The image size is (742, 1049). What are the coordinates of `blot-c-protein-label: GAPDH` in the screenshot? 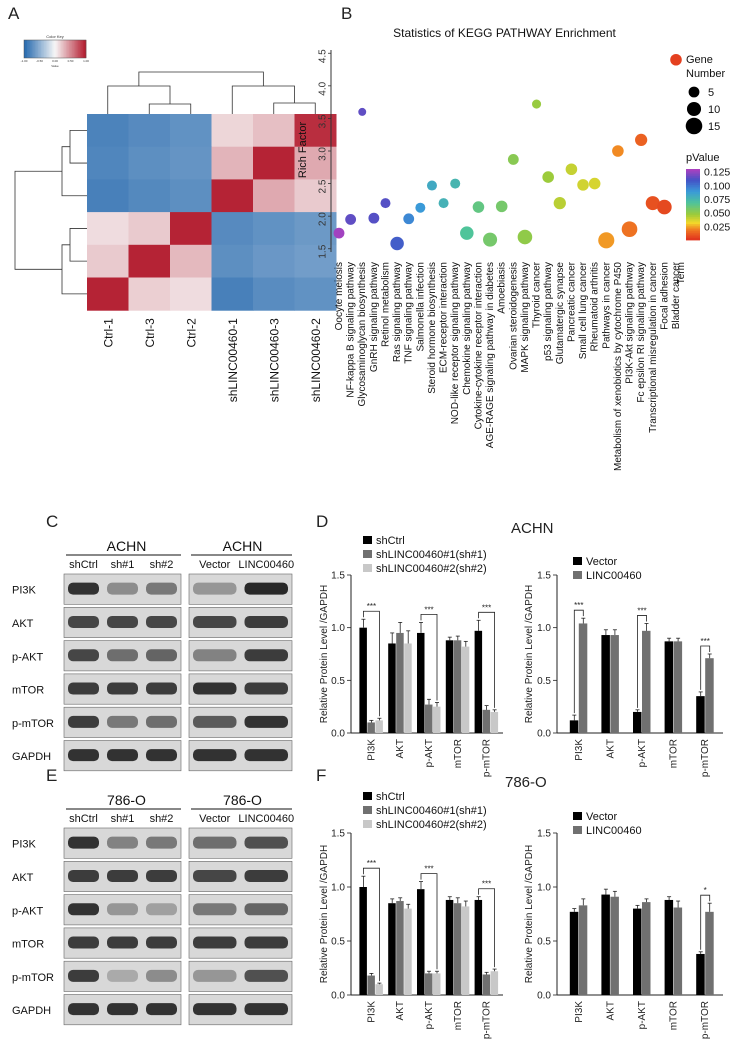 It's located at (31, 757).